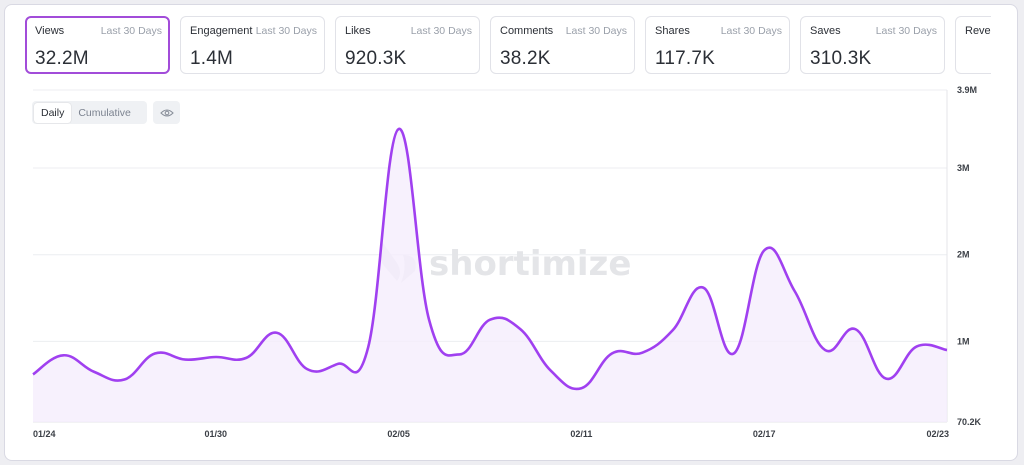 Image resolution: width=1024 pixels, height=465 pixels. I want to click on metric-card-header: Views Last 30 Days, so click(98, 31).